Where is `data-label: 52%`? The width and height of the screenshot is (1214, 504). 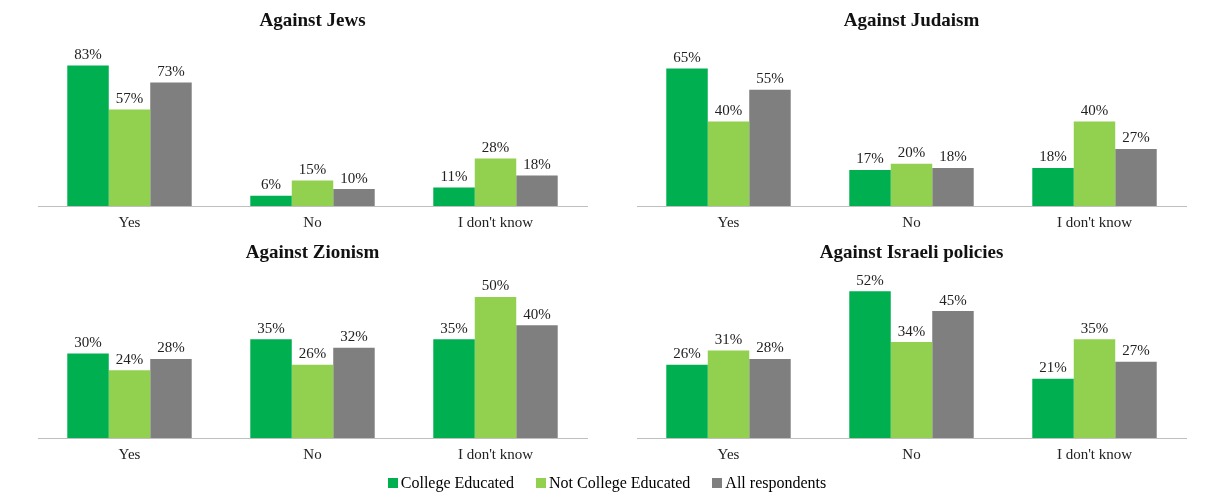
data-label: 52% is located at coordinates (870, 279).